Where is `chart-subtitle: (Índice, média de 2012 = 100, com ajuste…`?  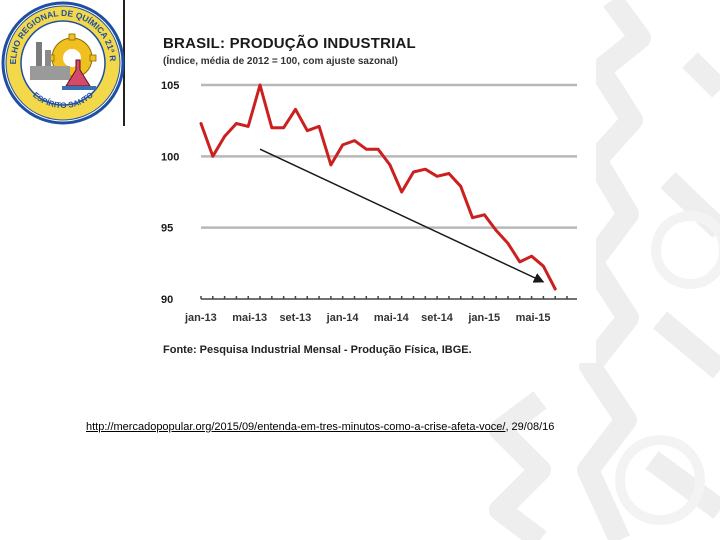
chart-subtitle: (Índice, média de 2012 = 100, com ajuste… is located at coordinates (280, 61).